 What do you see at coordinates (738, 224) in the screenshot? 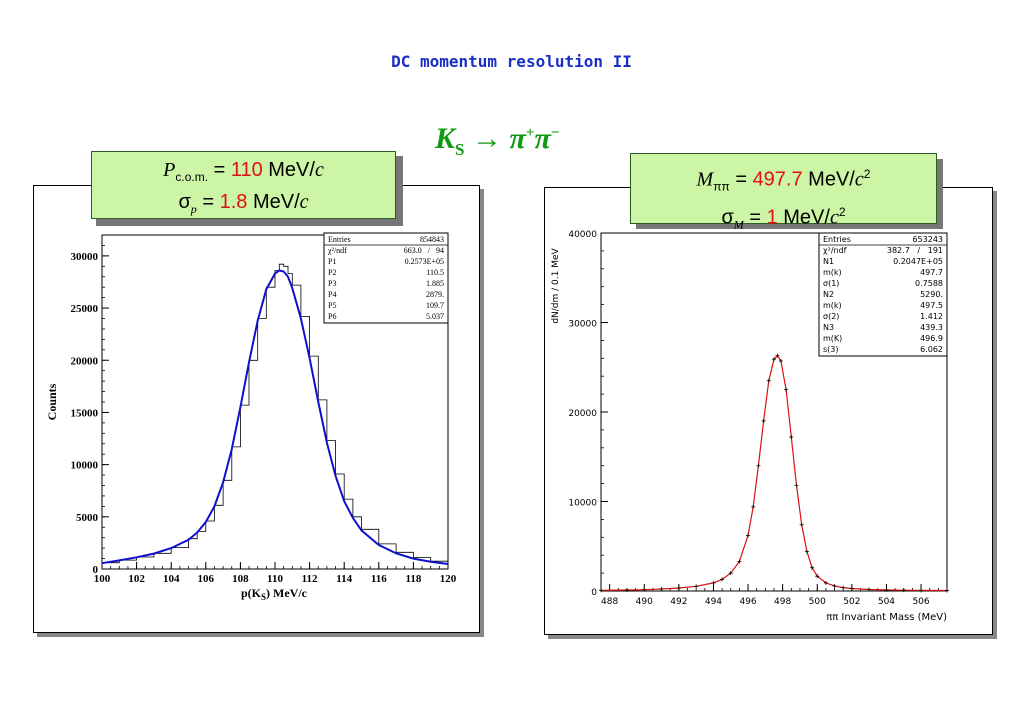
I see `sigma-m-subscript: M` at bounding box center [738, 224].